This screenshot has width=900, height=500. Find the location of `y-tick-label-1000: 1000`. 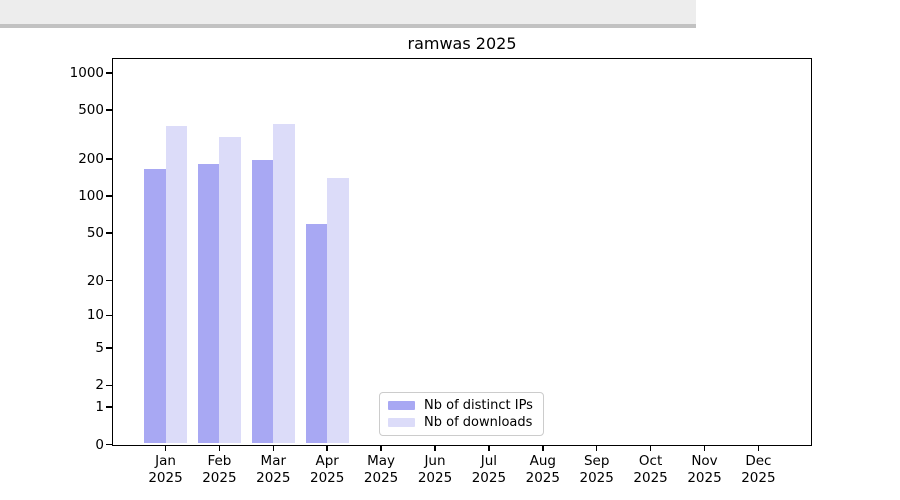

y-tick-label-1000: 1000 is located at coordinates (86, 72).